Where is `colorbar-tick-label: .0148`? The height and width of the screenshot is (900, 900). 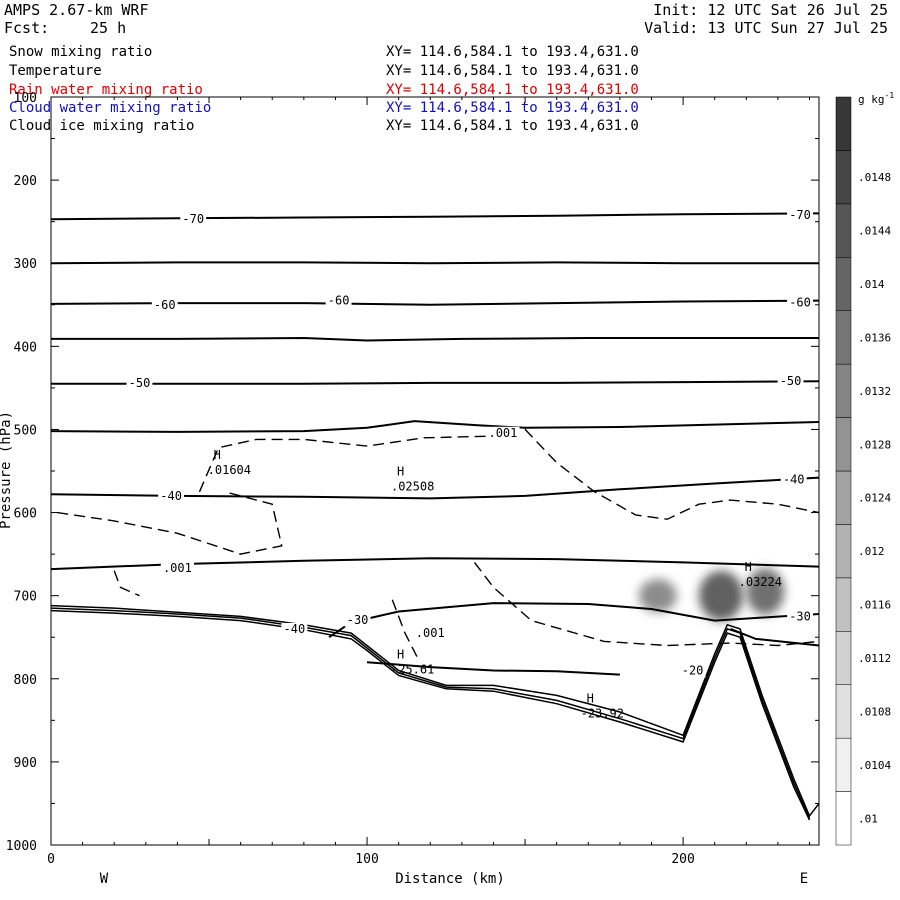
colorbar-tick-label: .0148 is located at coordinates (874, 177).